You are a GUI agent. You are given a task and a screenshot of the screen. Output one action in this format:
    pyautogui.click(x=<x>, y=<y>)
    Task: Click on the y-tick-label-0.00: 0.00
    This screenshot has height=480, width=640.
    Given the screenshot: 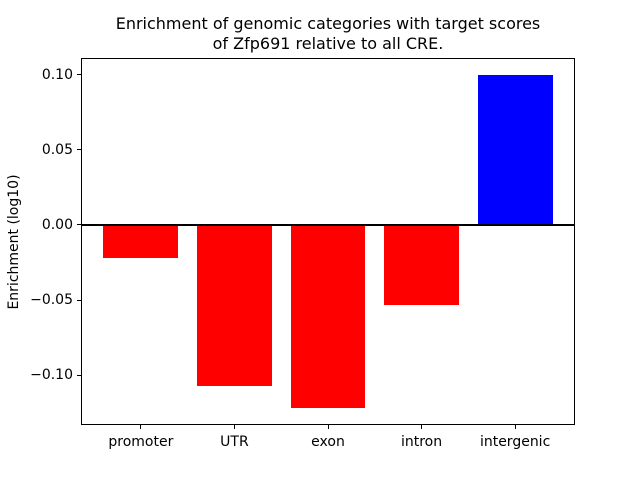 What is the action you would take?
    pyautogui.click(x=57, y=224)
    